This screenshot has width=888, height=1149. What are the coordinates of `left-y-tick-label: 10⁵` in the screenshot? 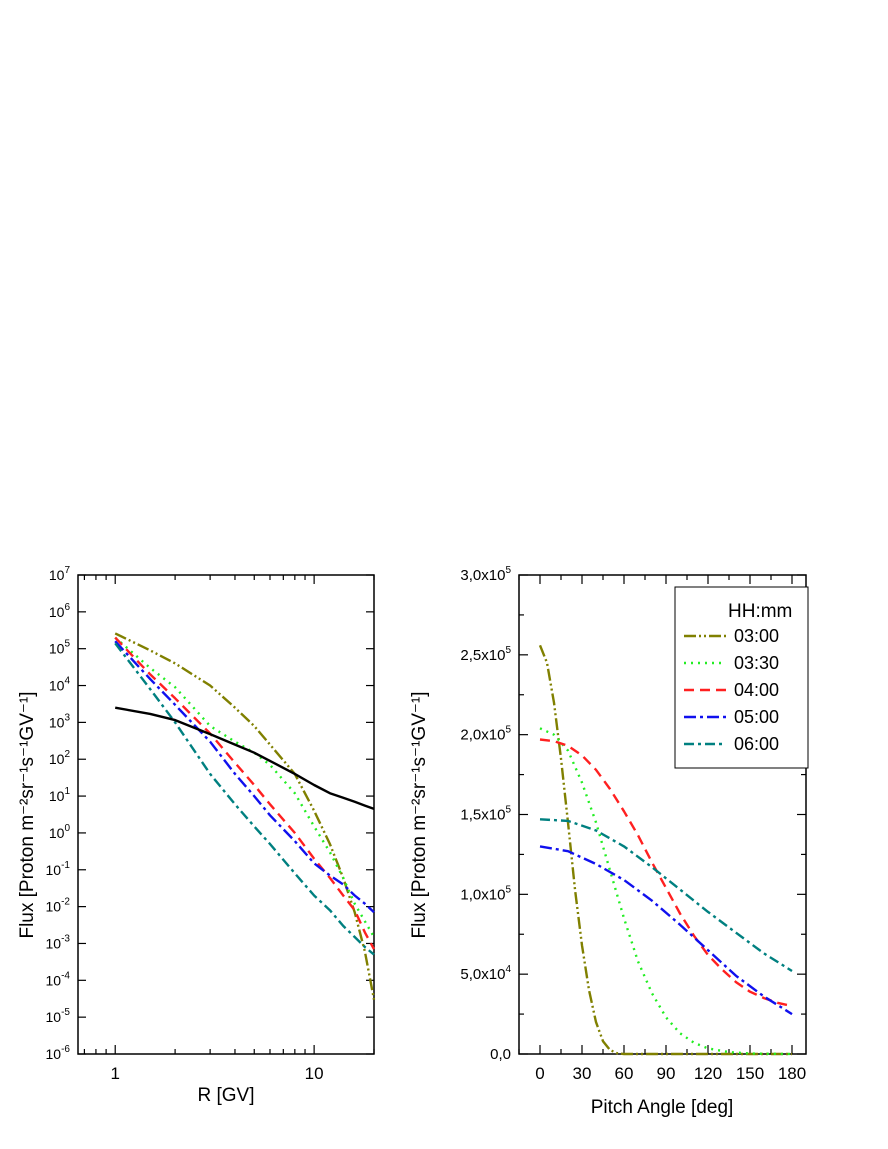 It's located at (60, 648).